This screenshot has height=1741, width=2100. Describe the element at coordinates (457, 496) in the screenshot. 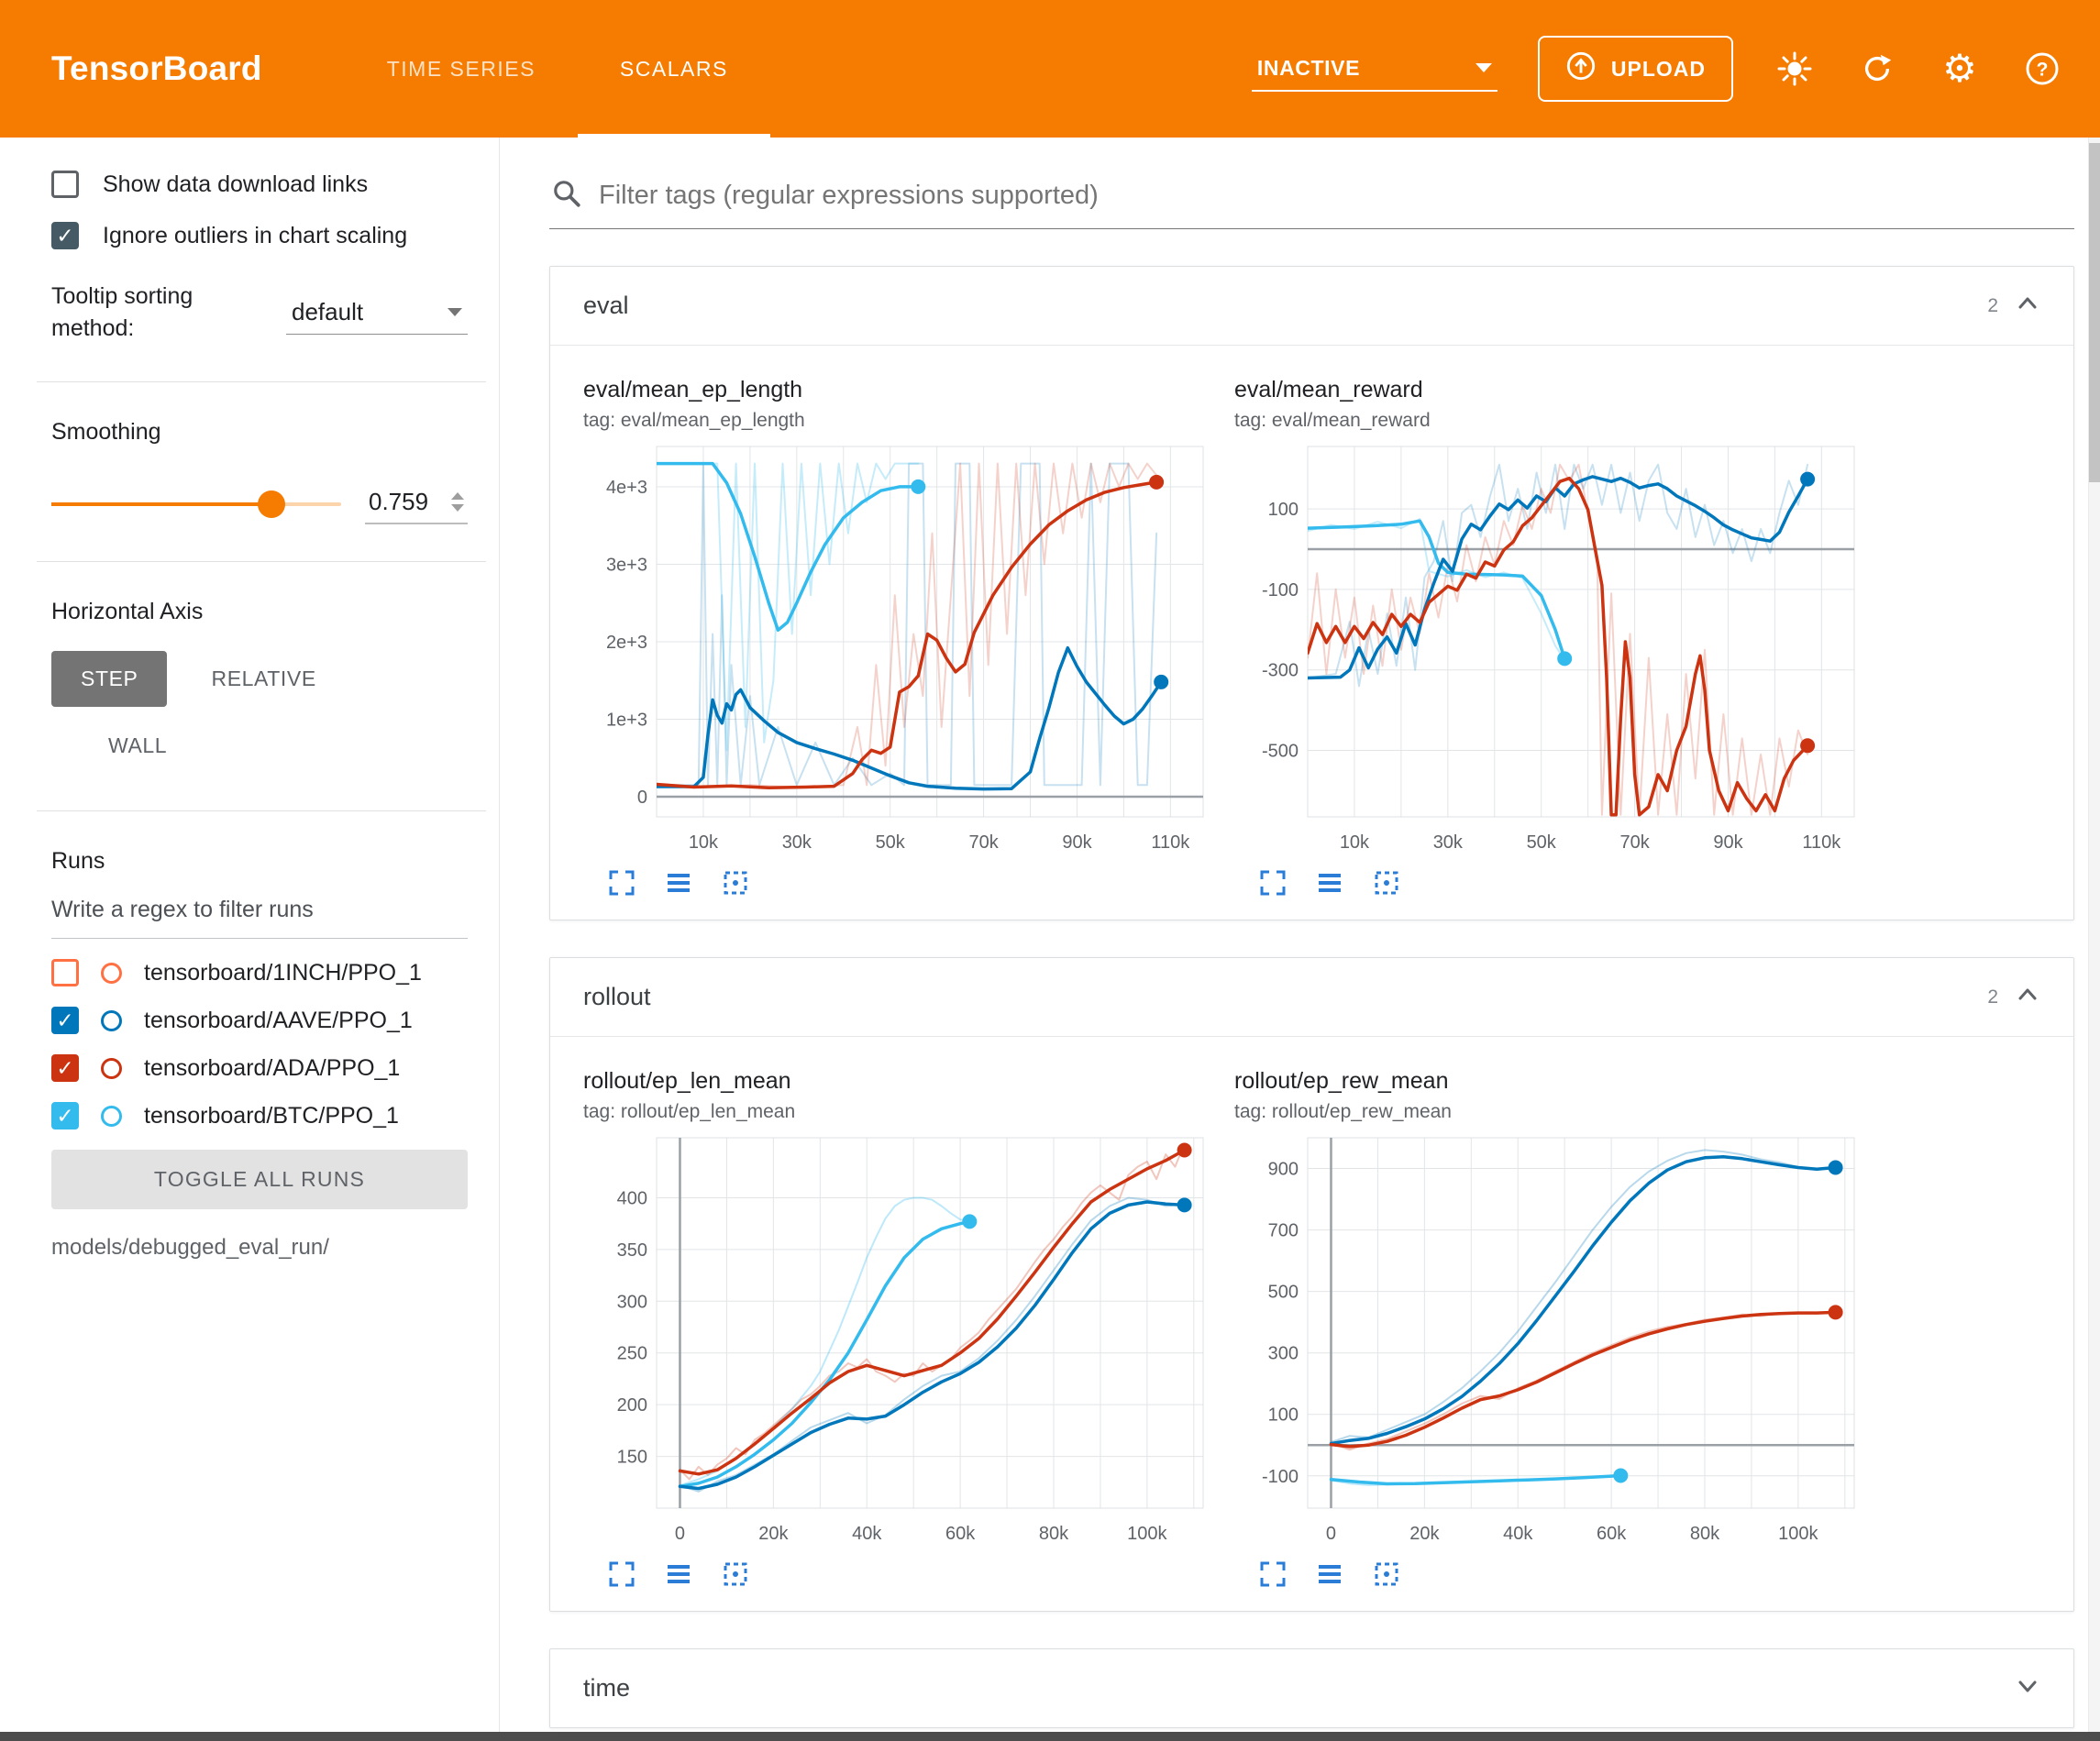

I see `spinner-up-icon` at that location.